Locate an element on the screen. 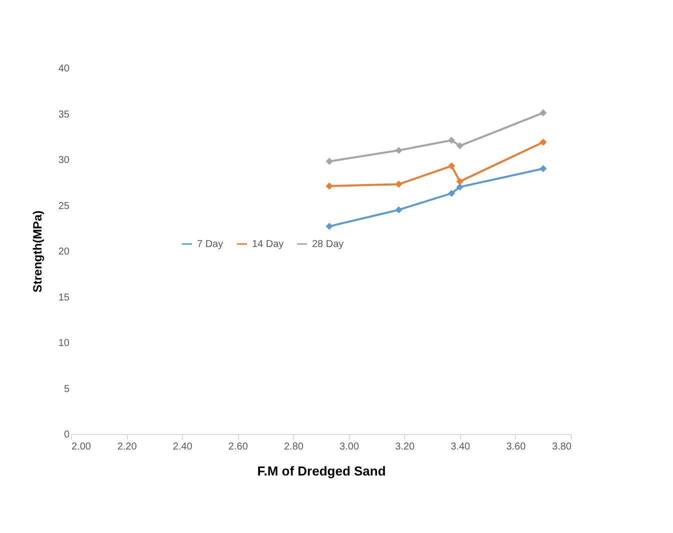 This screenshot has height=533, width=673. x-tick-label: 3.00 is located at coordinates (350, 447).